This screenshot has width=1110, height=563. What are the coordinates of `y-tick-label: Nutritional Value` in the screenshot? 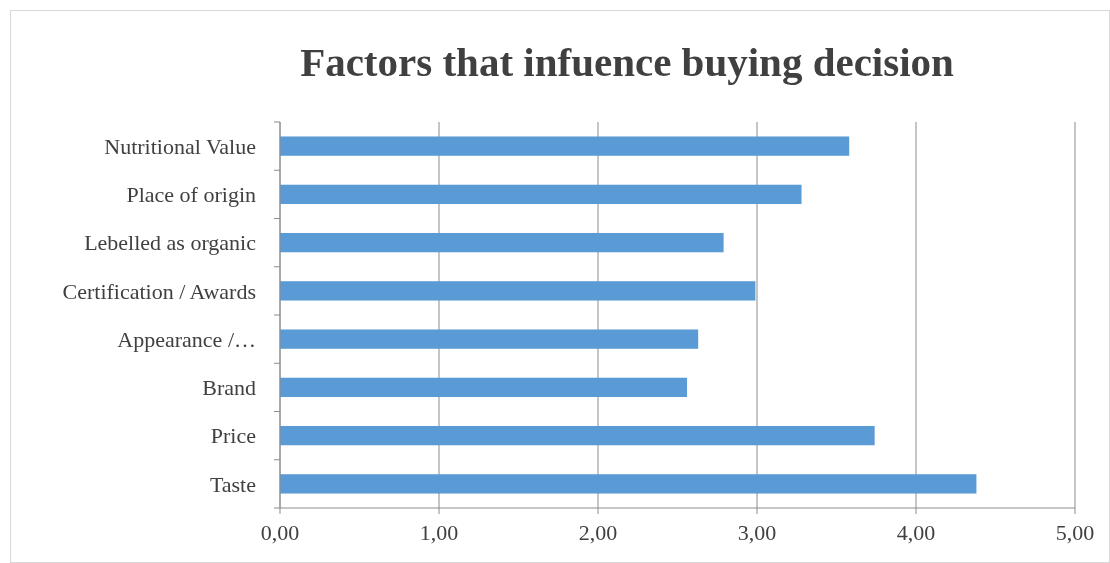 It's located at (180, 146).